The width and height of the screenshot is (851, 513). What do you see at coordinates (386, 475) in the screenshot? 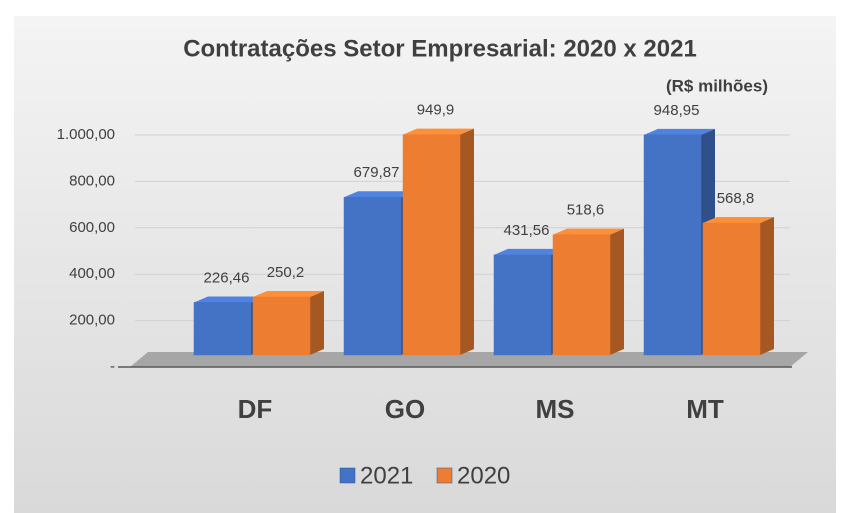
I see `legend-label: 2021` at bounding box center [386, 475].